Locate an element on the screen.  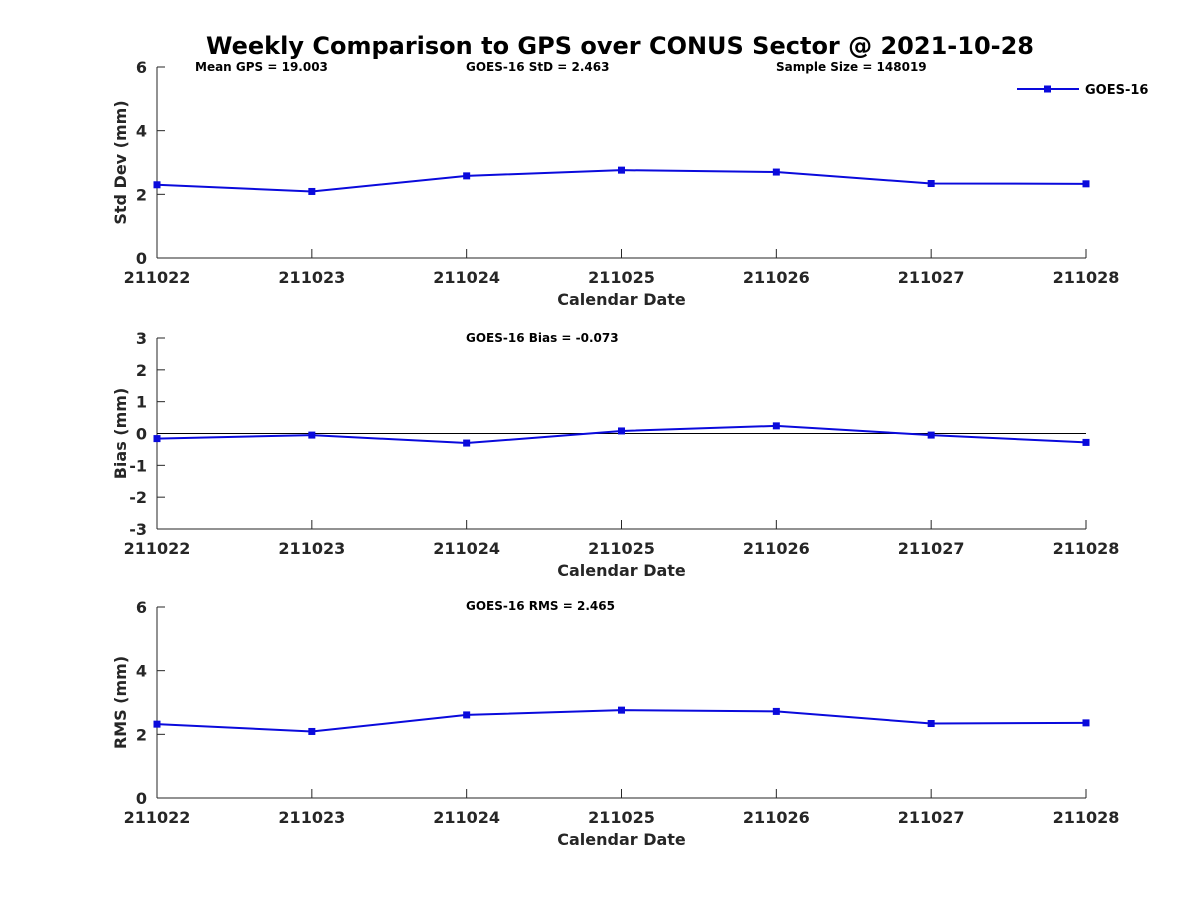
rms-y-axis-label: RMS (mm) is located at coordinates (120, 702).